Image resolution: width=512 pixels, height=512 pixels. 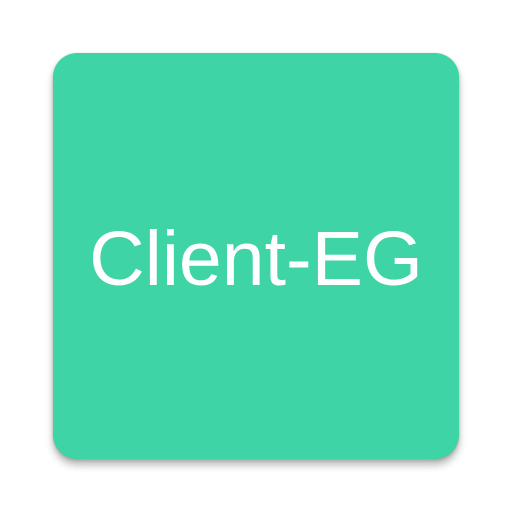 I want to click on app-icon-label: Client-EG, so click(x=256, y=258).